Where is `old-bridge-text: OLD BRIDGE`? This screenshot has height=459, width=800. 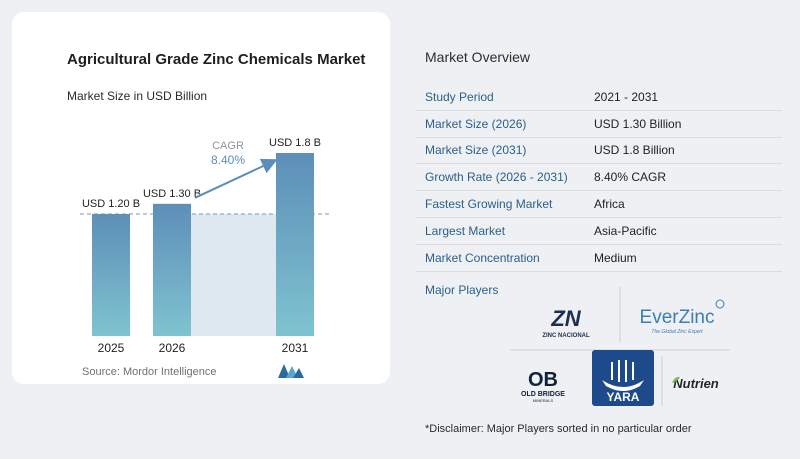 old-bridge-text: OLD BRIDGE is located at coordinates (543, 394).